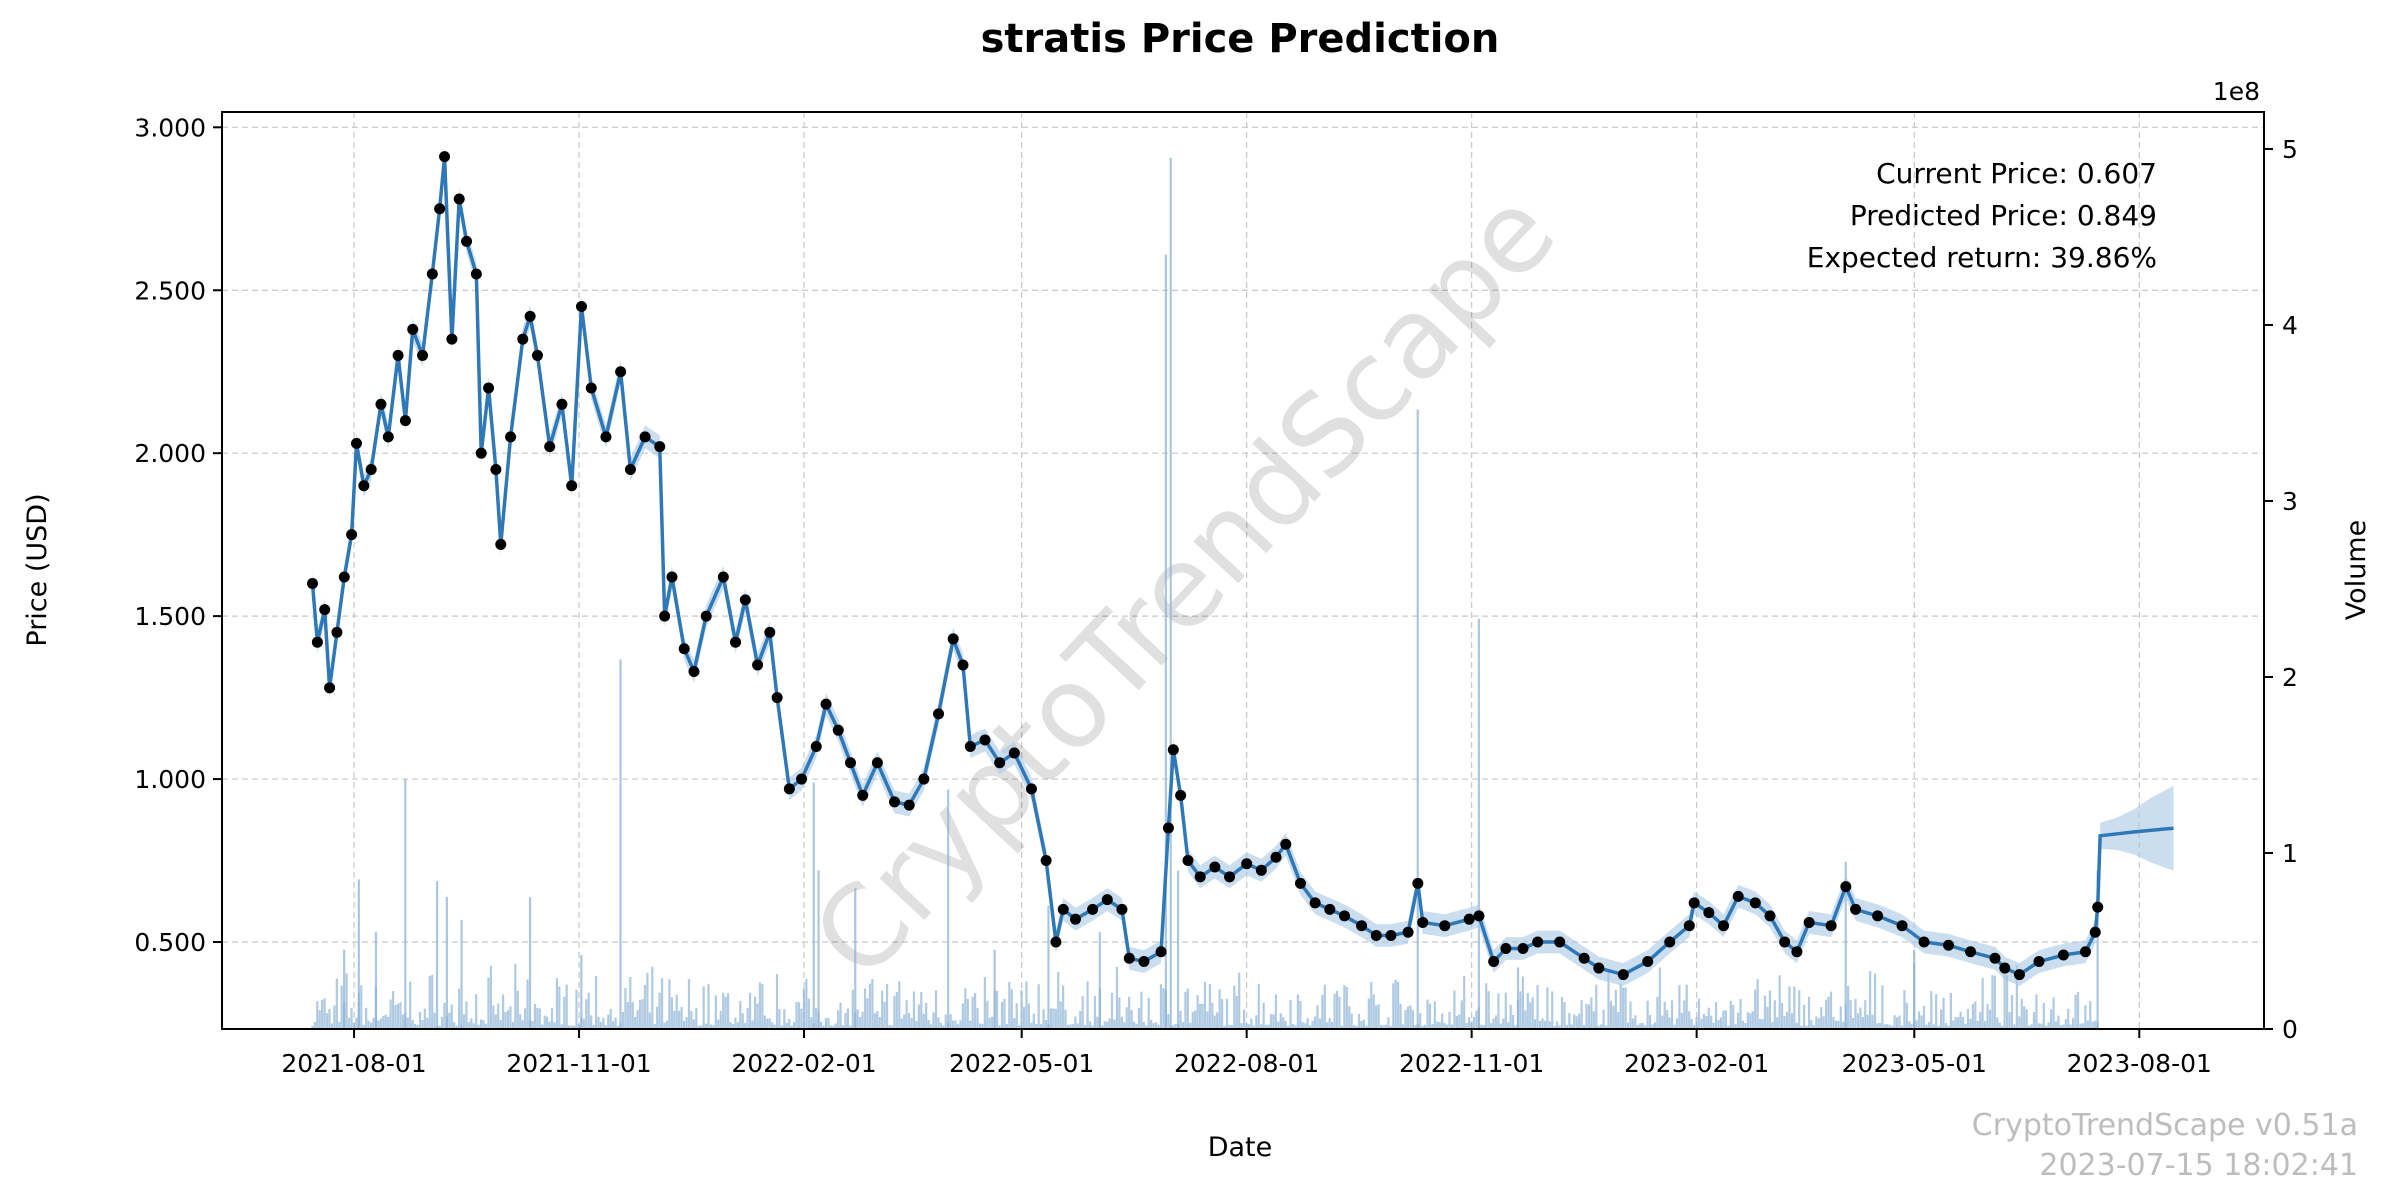  What do you see at coordinates (2198, 1165) in the screenshot?
I see `footer-timestamp: 2023-07-15 18:02:41` at bounding box center [2198, 1165].